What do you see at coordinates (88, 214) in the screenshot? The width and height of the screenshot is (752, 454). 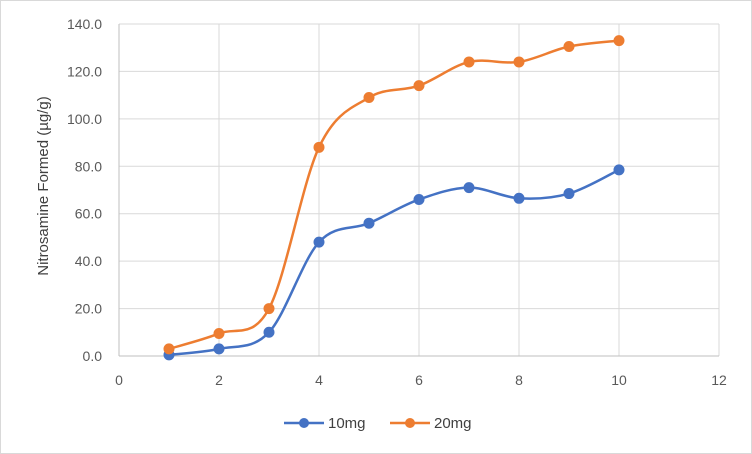 I see `y-tick-label: 60.0` at bounding box center [88, 214].